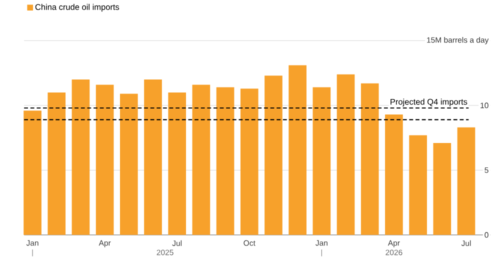  What do you see at coordinates (77, 8) in the screenshot?
I see `legend-label: China crude oil imports` at bounding box center [77, 8].